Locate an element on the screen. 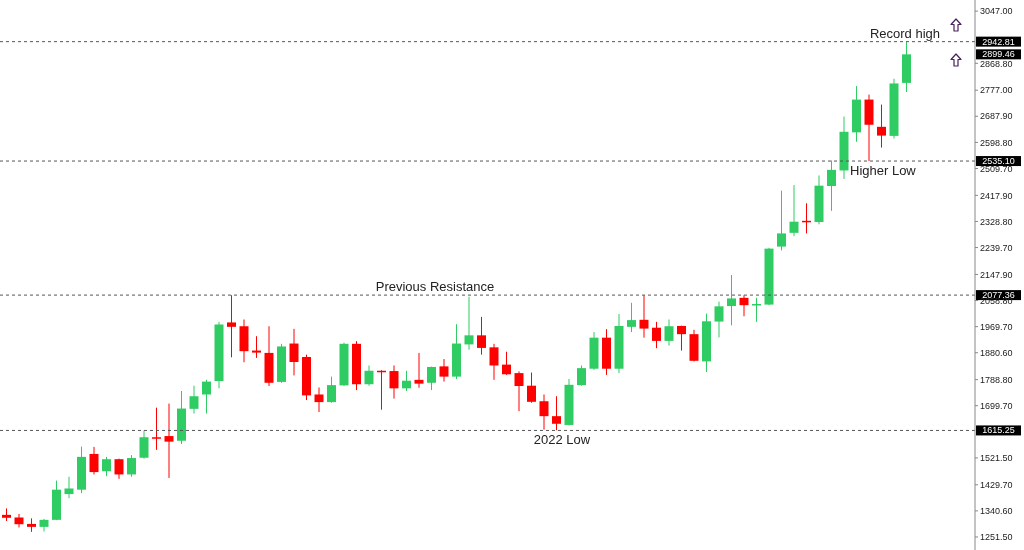 This screenshot has height=550, width=1024. y-tick-label: 2147.90 is located at coordinates (996, 274).